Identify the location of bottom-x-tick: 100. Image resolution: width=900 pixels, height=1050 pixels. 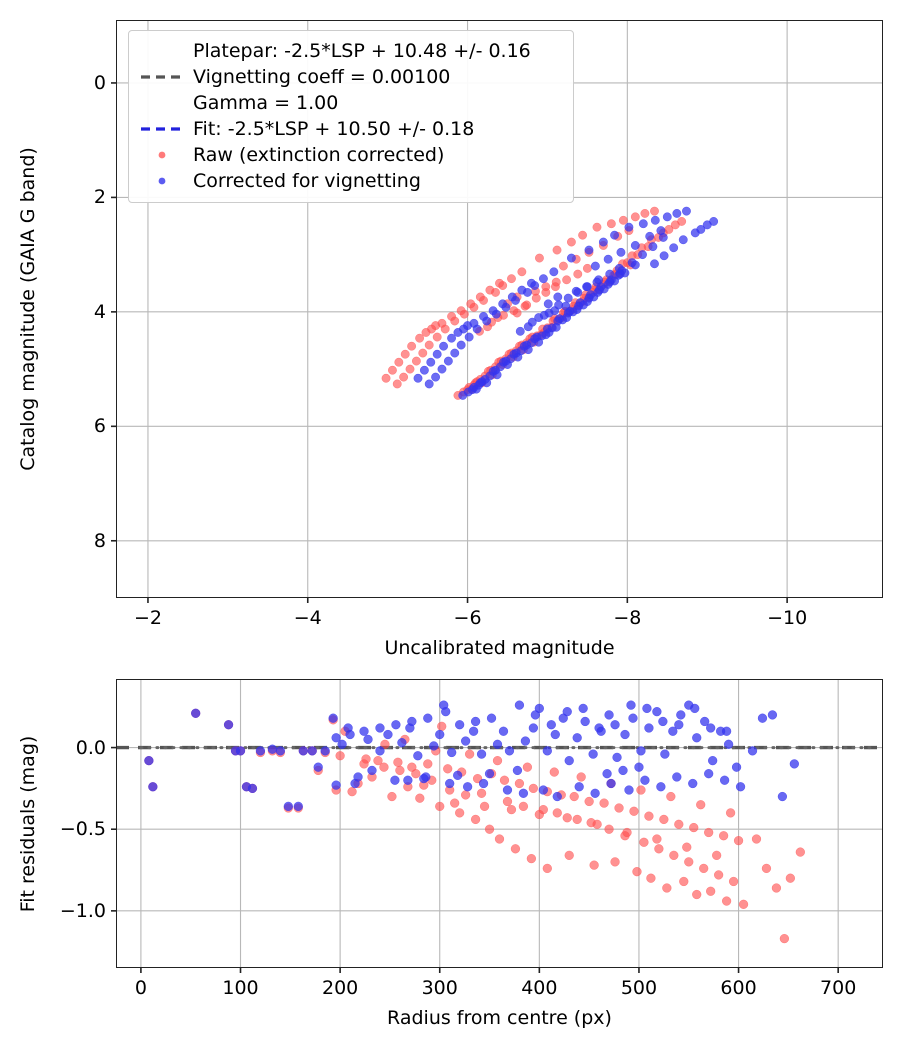
(240, 988).